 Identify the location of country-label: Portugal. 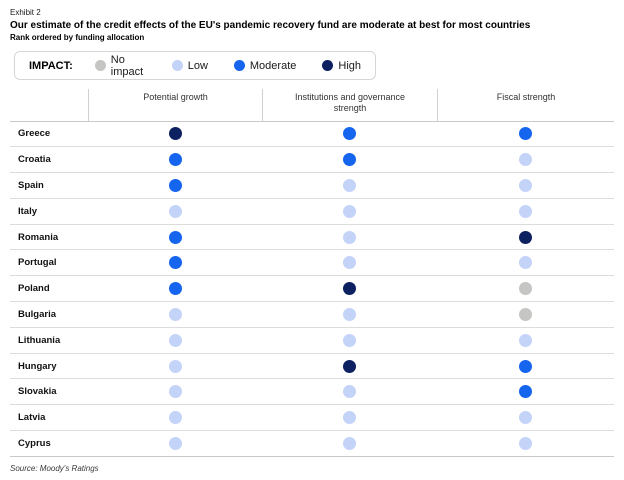
(37, 263).